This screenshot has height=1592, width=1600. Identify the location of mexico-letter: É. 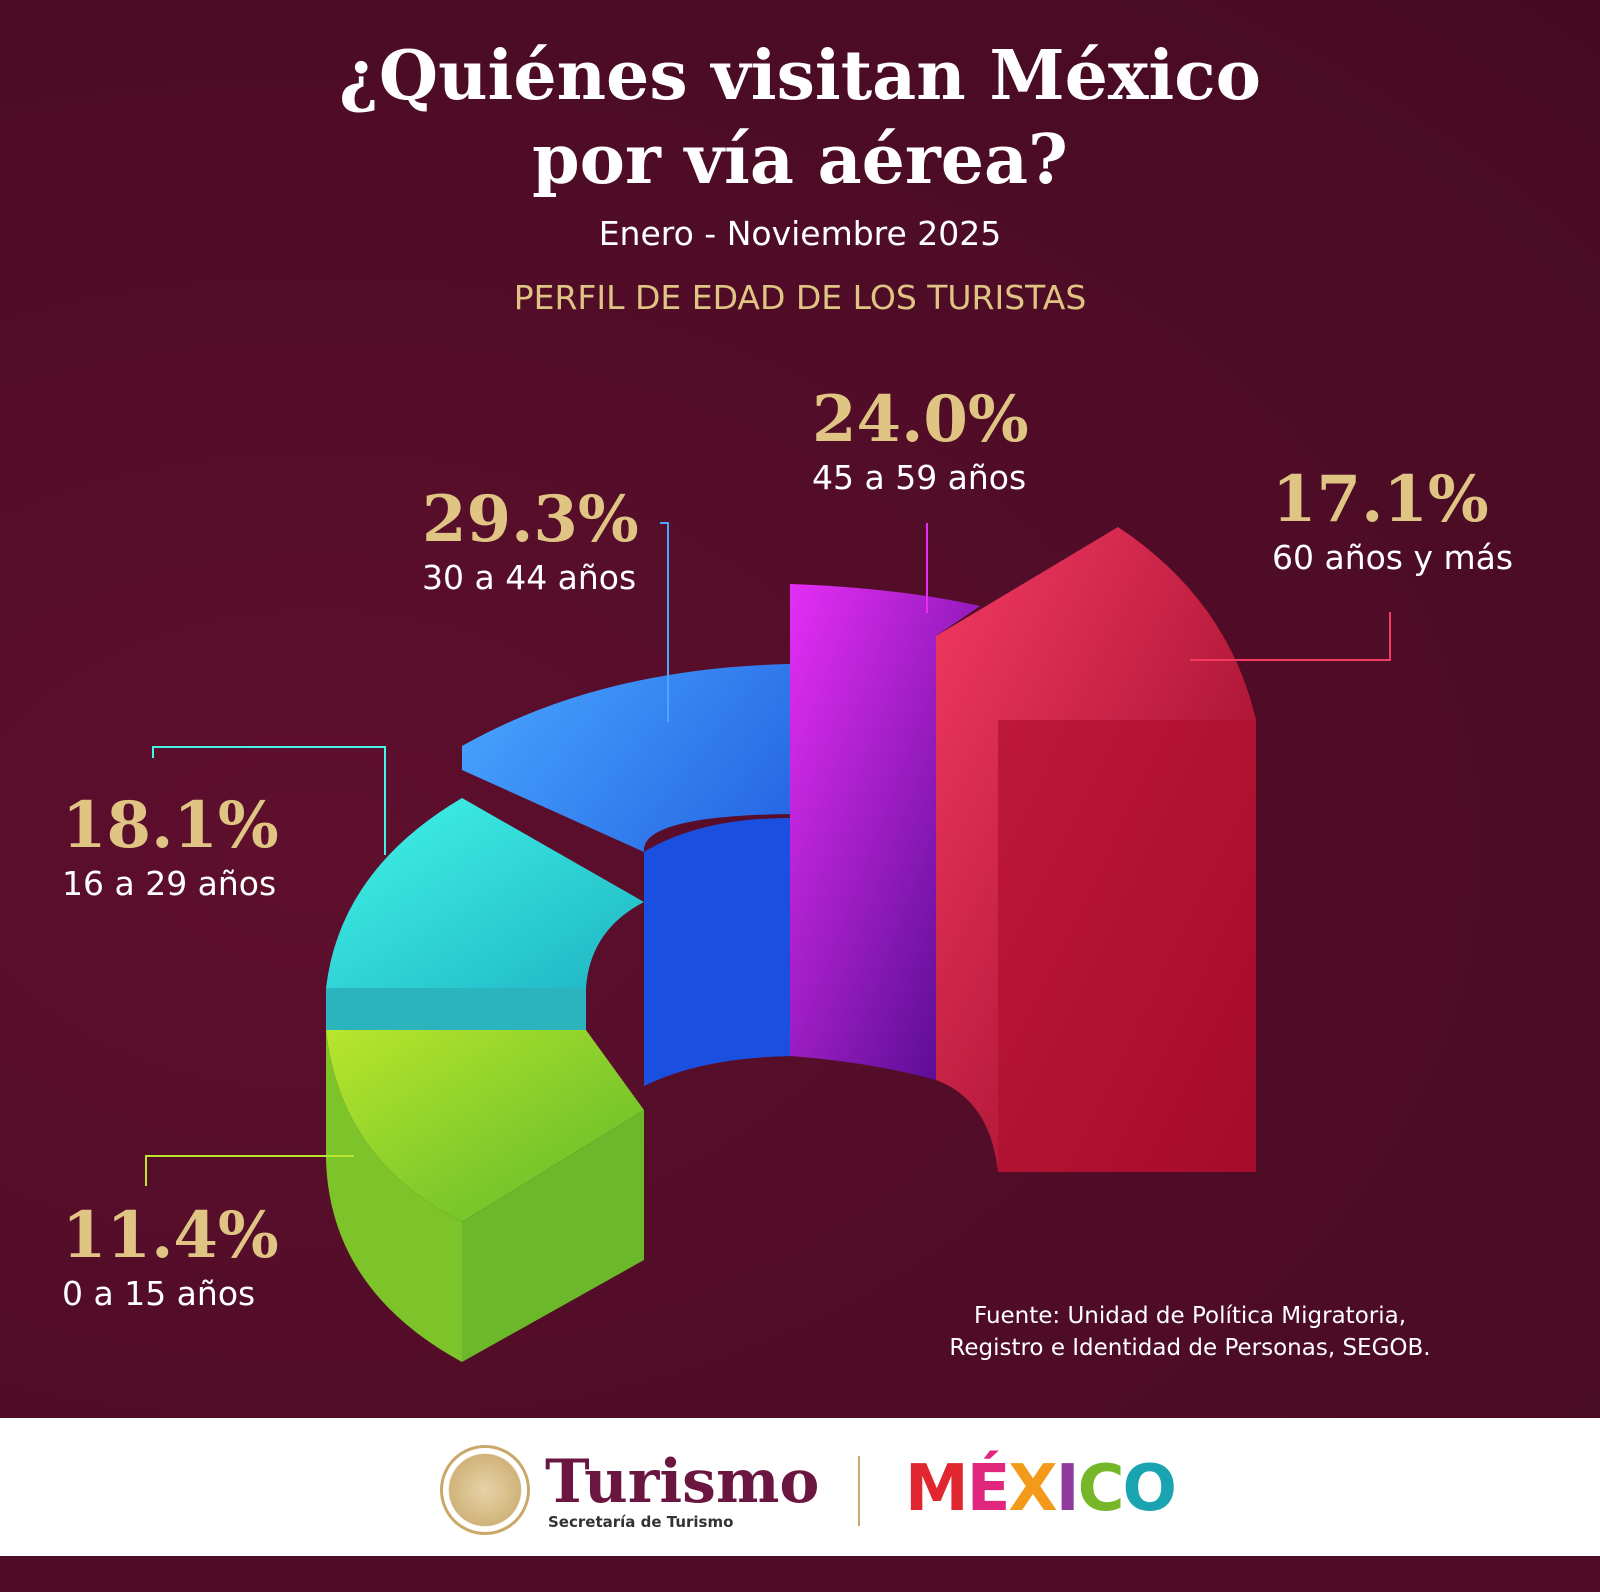
(988, 1489).